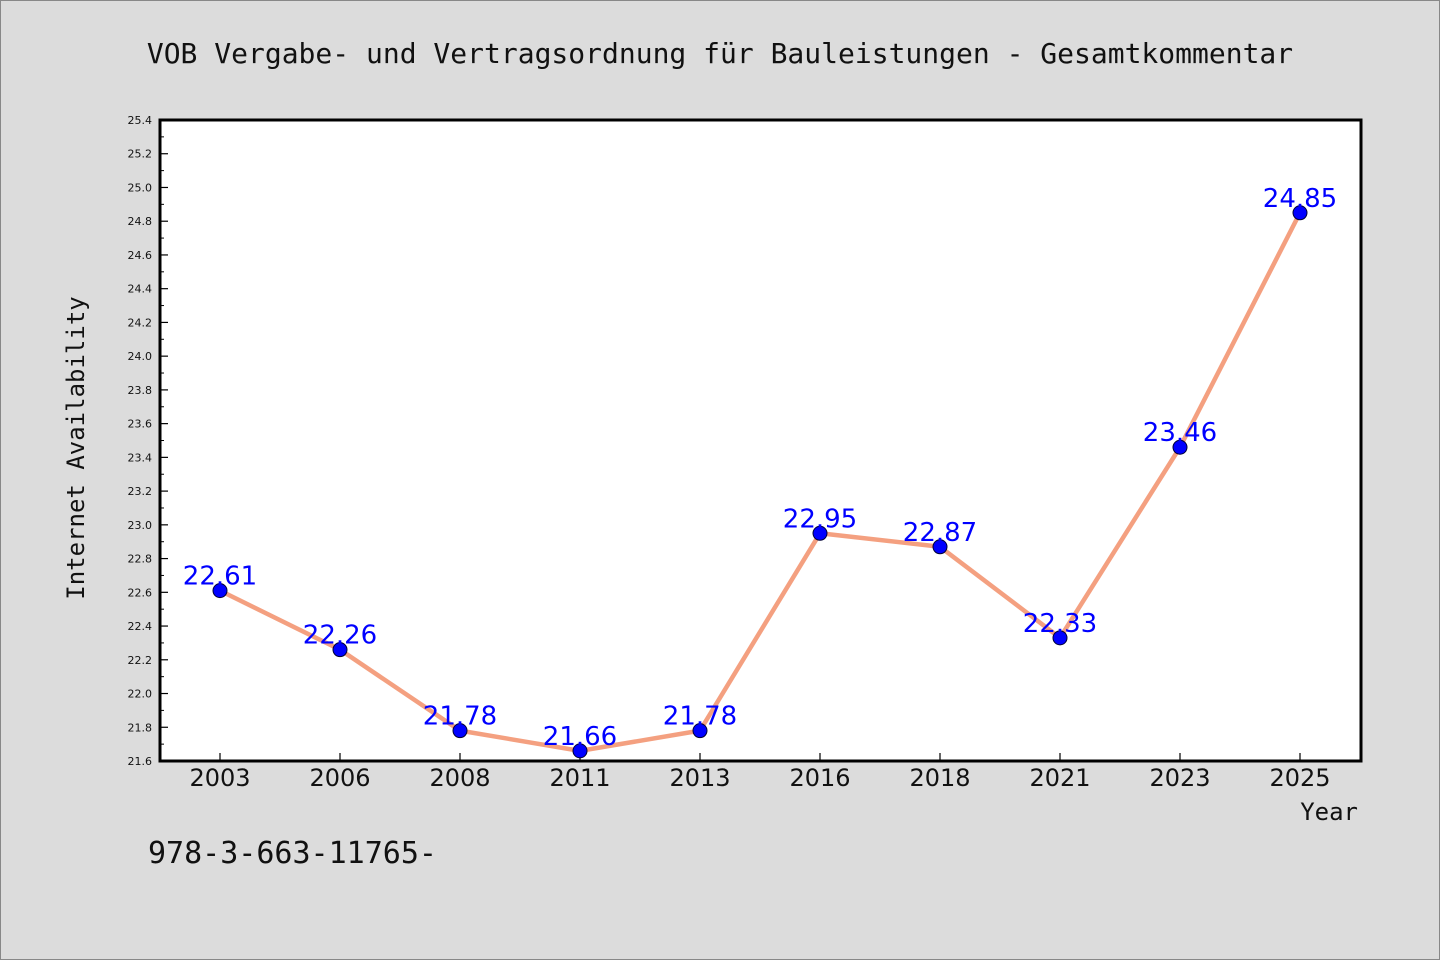 The height and width of the screenshot is (960, 1440). What do you see at coordinates (140, 694) in the screenshot?
I see `y-tick-label: 22.0` at bounding box center [140, 694].